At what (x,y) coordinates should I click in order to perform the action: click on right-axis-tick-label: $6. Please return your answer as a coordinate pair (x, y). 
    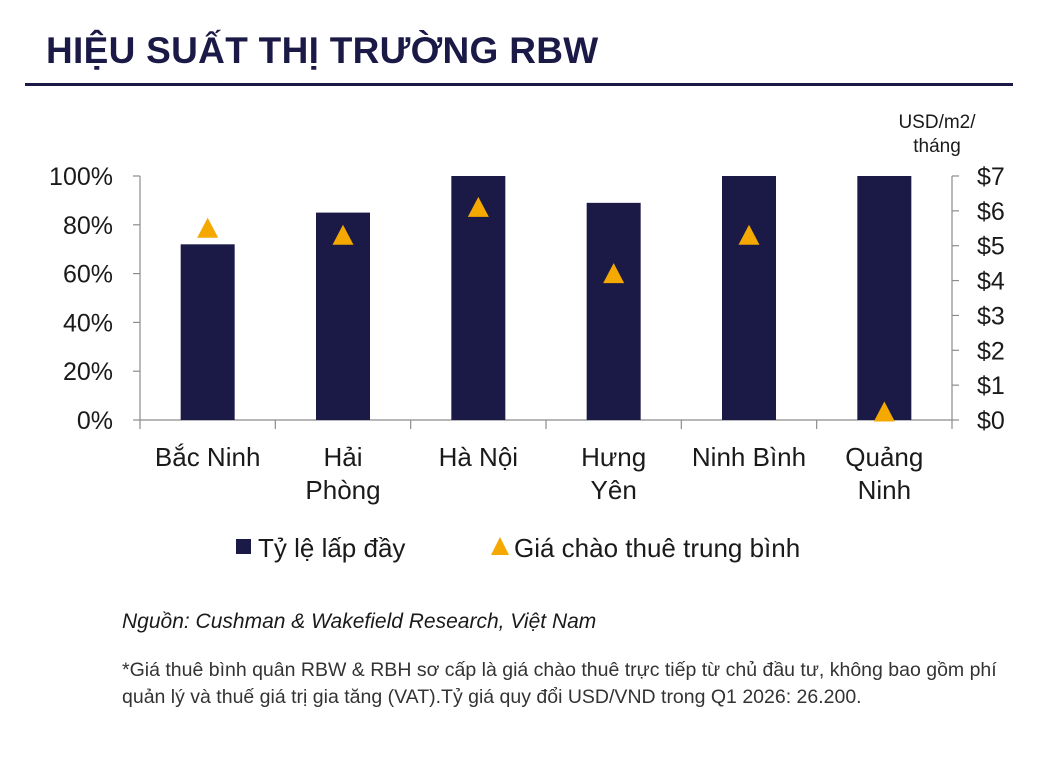
    Looking at the image, I should click on (991, 212).